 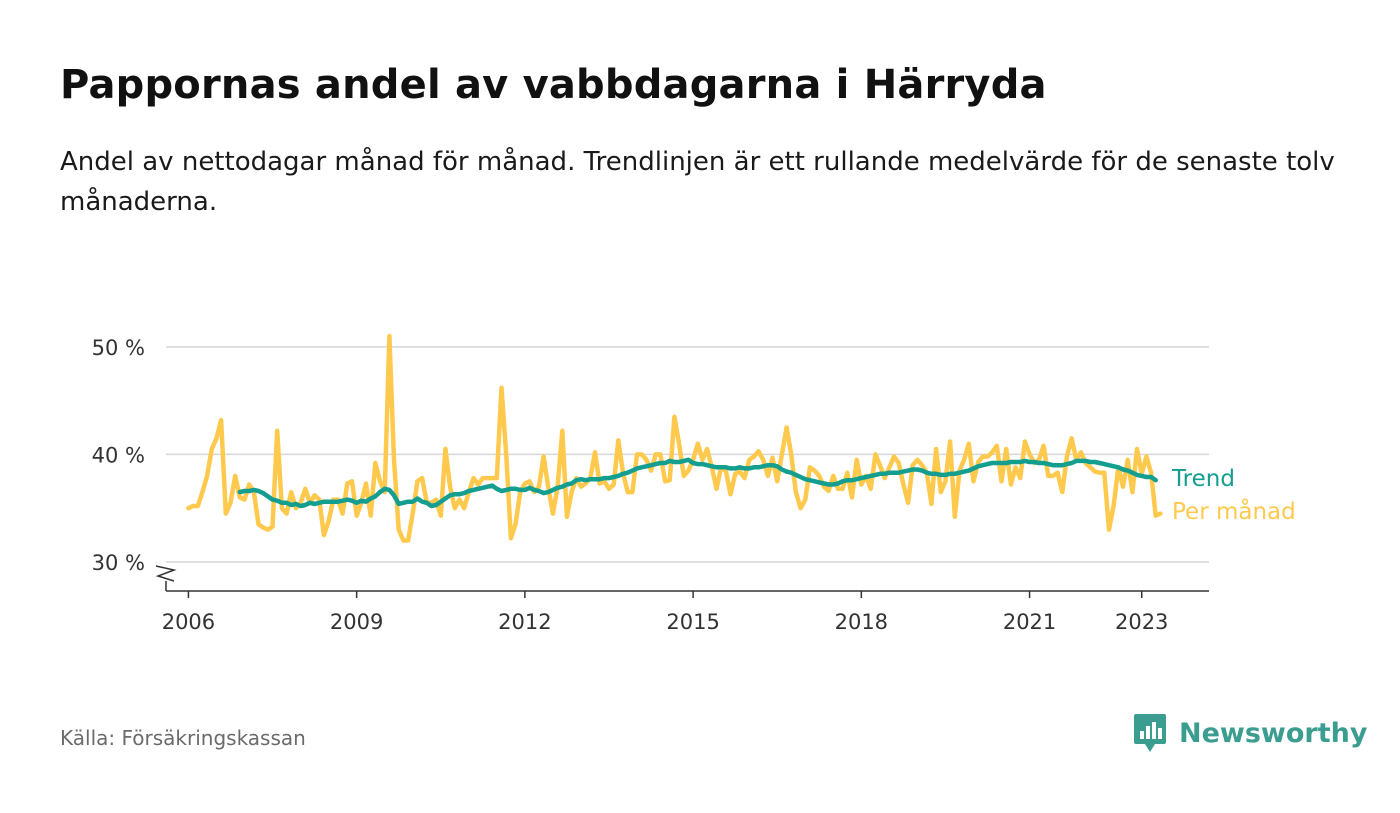 What do you see at coordinates (682, 578) in the screenshot?
I see `x-axis` at bounding box center [682, 578].